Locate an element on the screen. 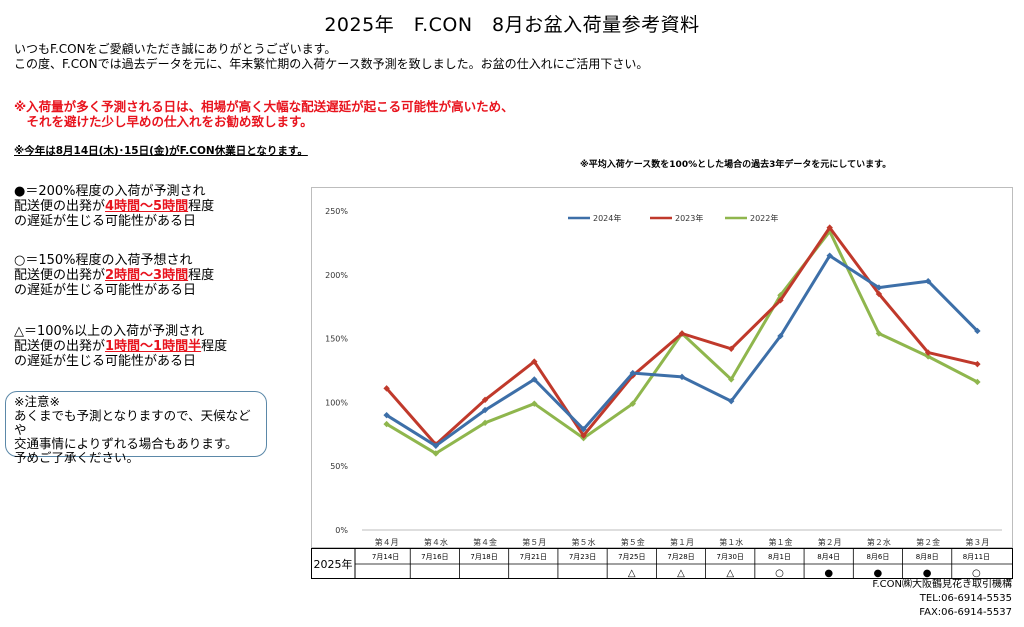 The height and width of the screenshot is (627, 1024). table-date-cell: 8月11日 is located at coordinates (976, 557).